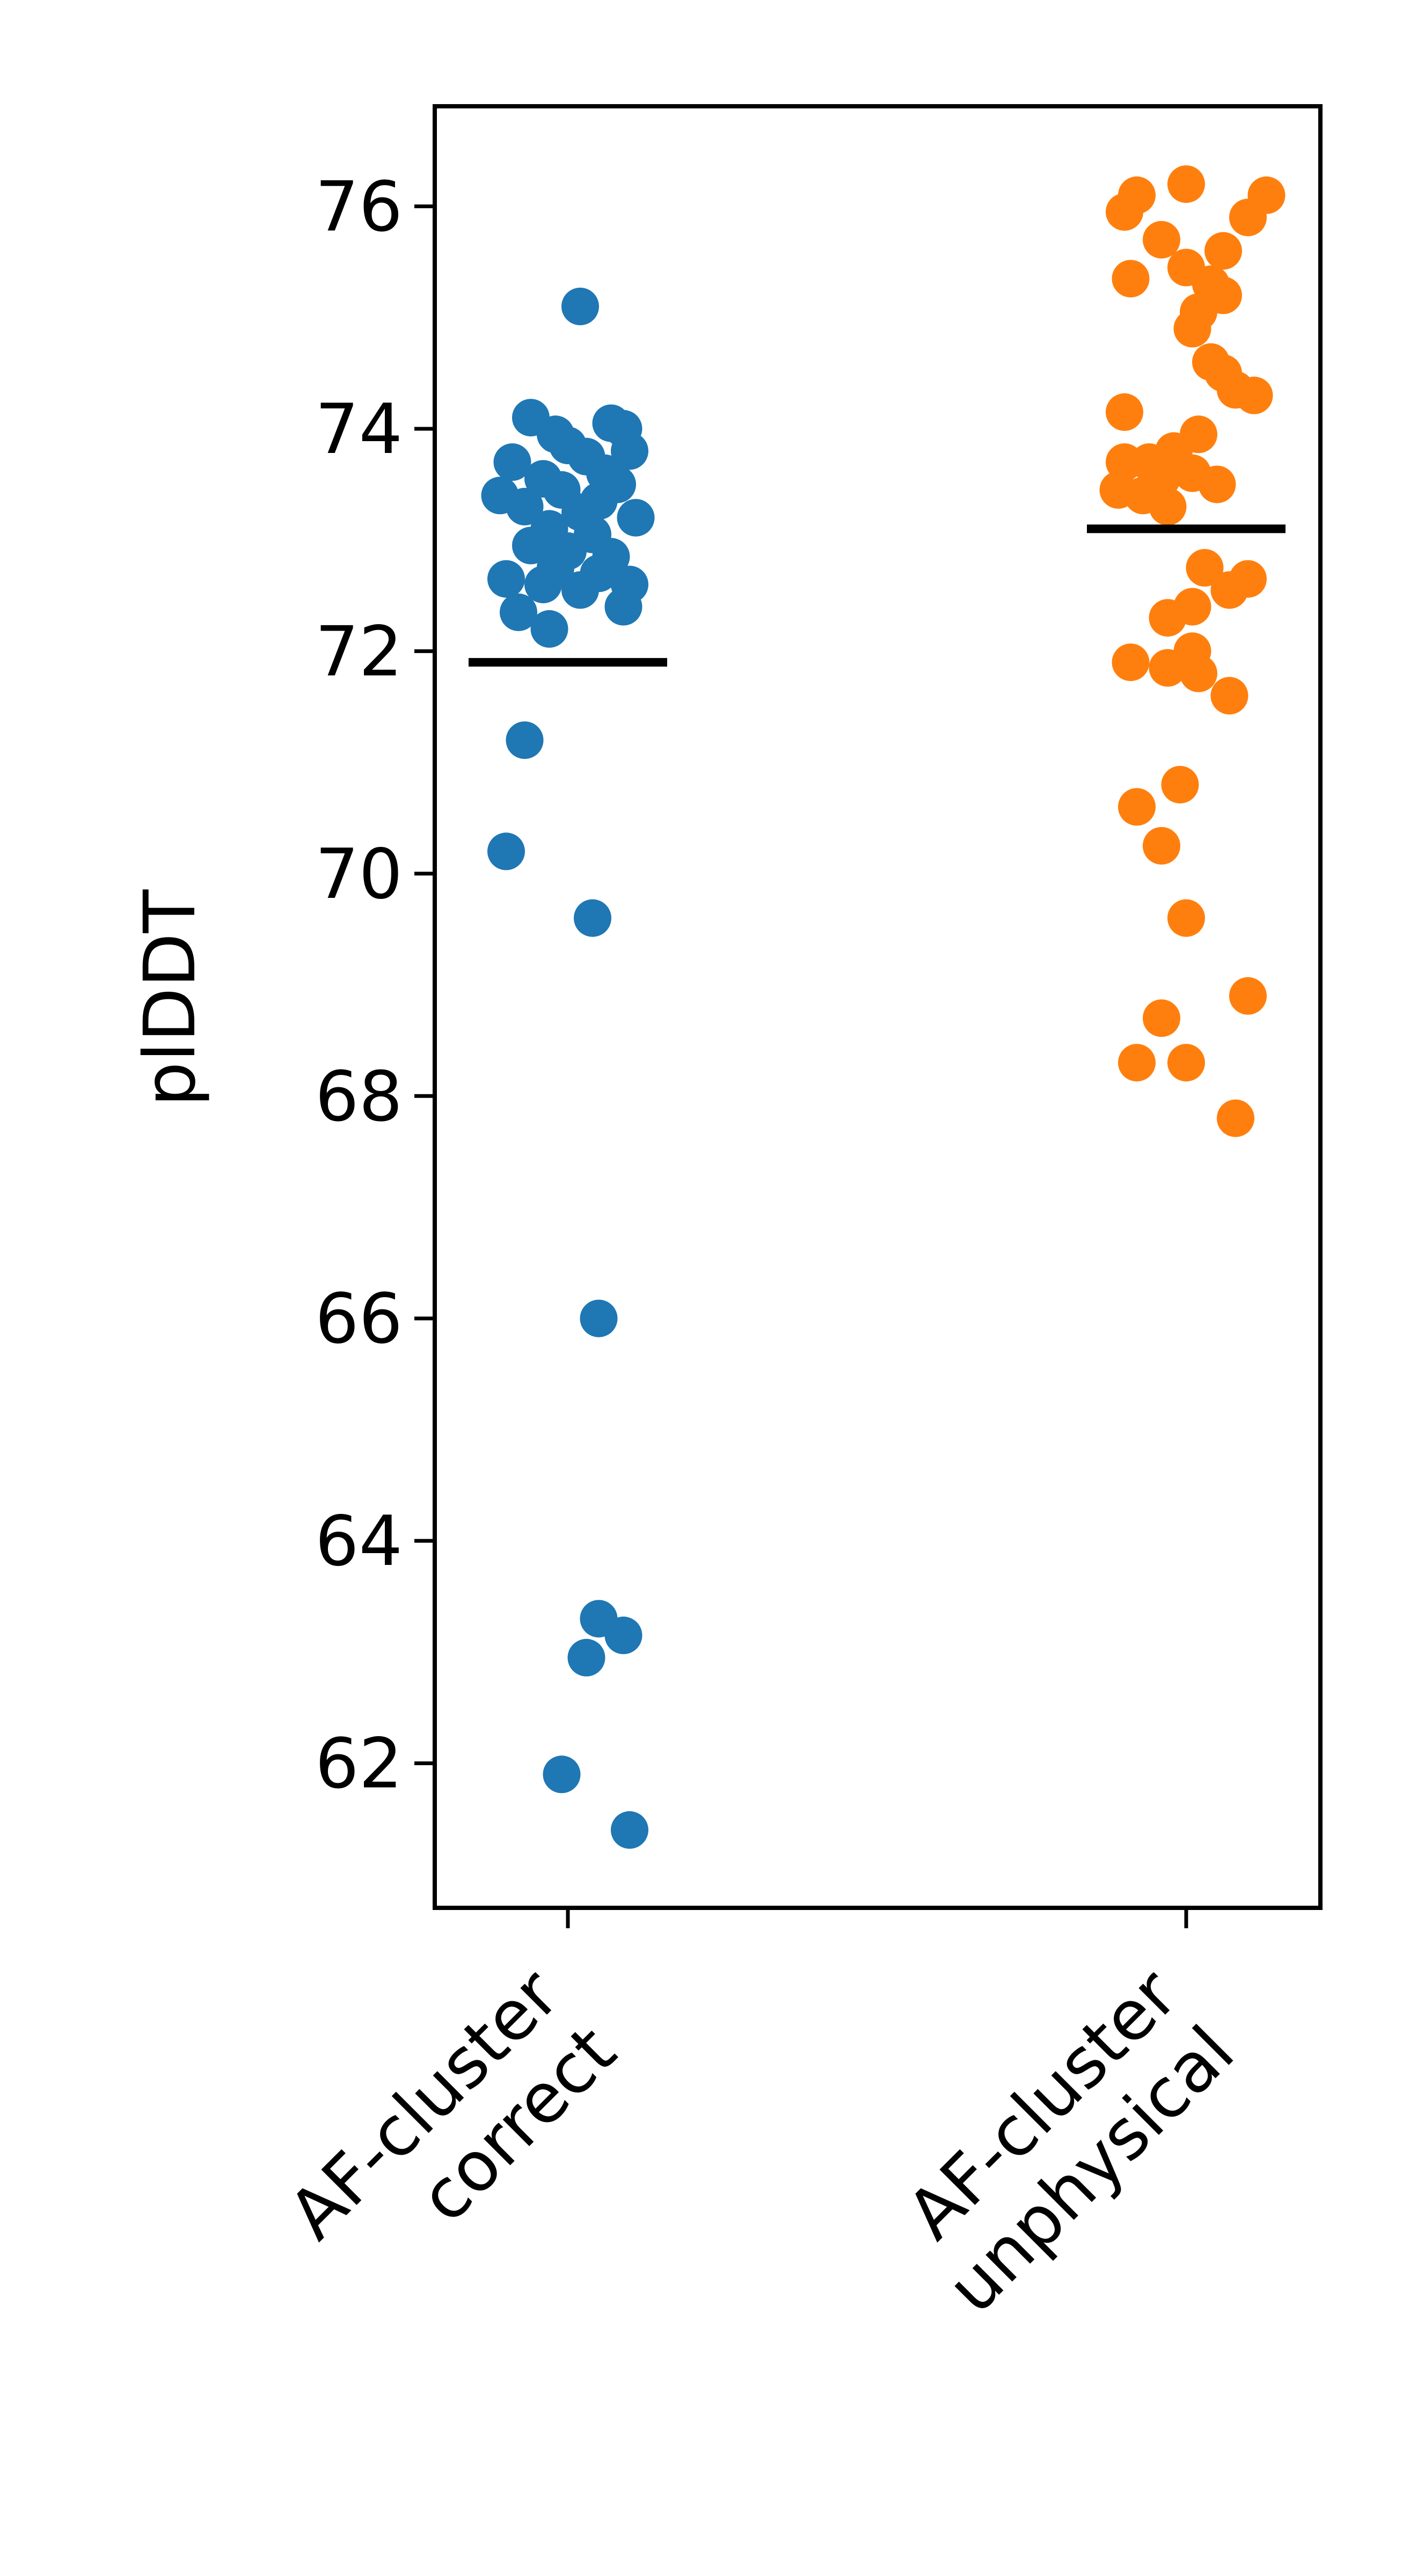  What do you see at coordinates (359, 874) in the screenshot?
I see `y-tick-label: 70` at bounding box center [359, 874].